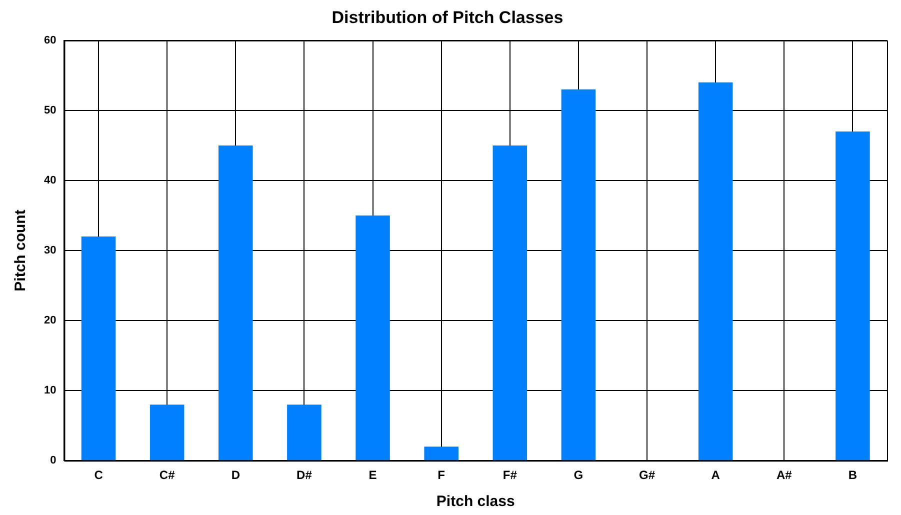 The height and width of the screenshot is (515, 901). Describe the element at coordinates (50, 250) in the screenshot. I see `y-tick-label: 30` at that location.